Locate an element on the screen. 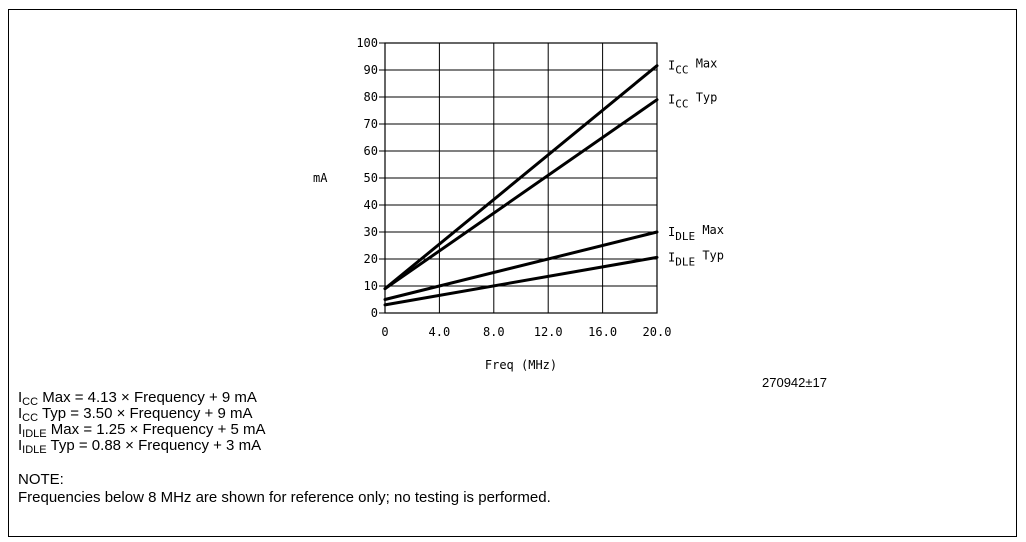 The width and height of the screenshot is (1026, 542). equation-icc-typ: ICC Typ = 3.50 × Frequency + 9 mA is located at coordinates (135, 414).